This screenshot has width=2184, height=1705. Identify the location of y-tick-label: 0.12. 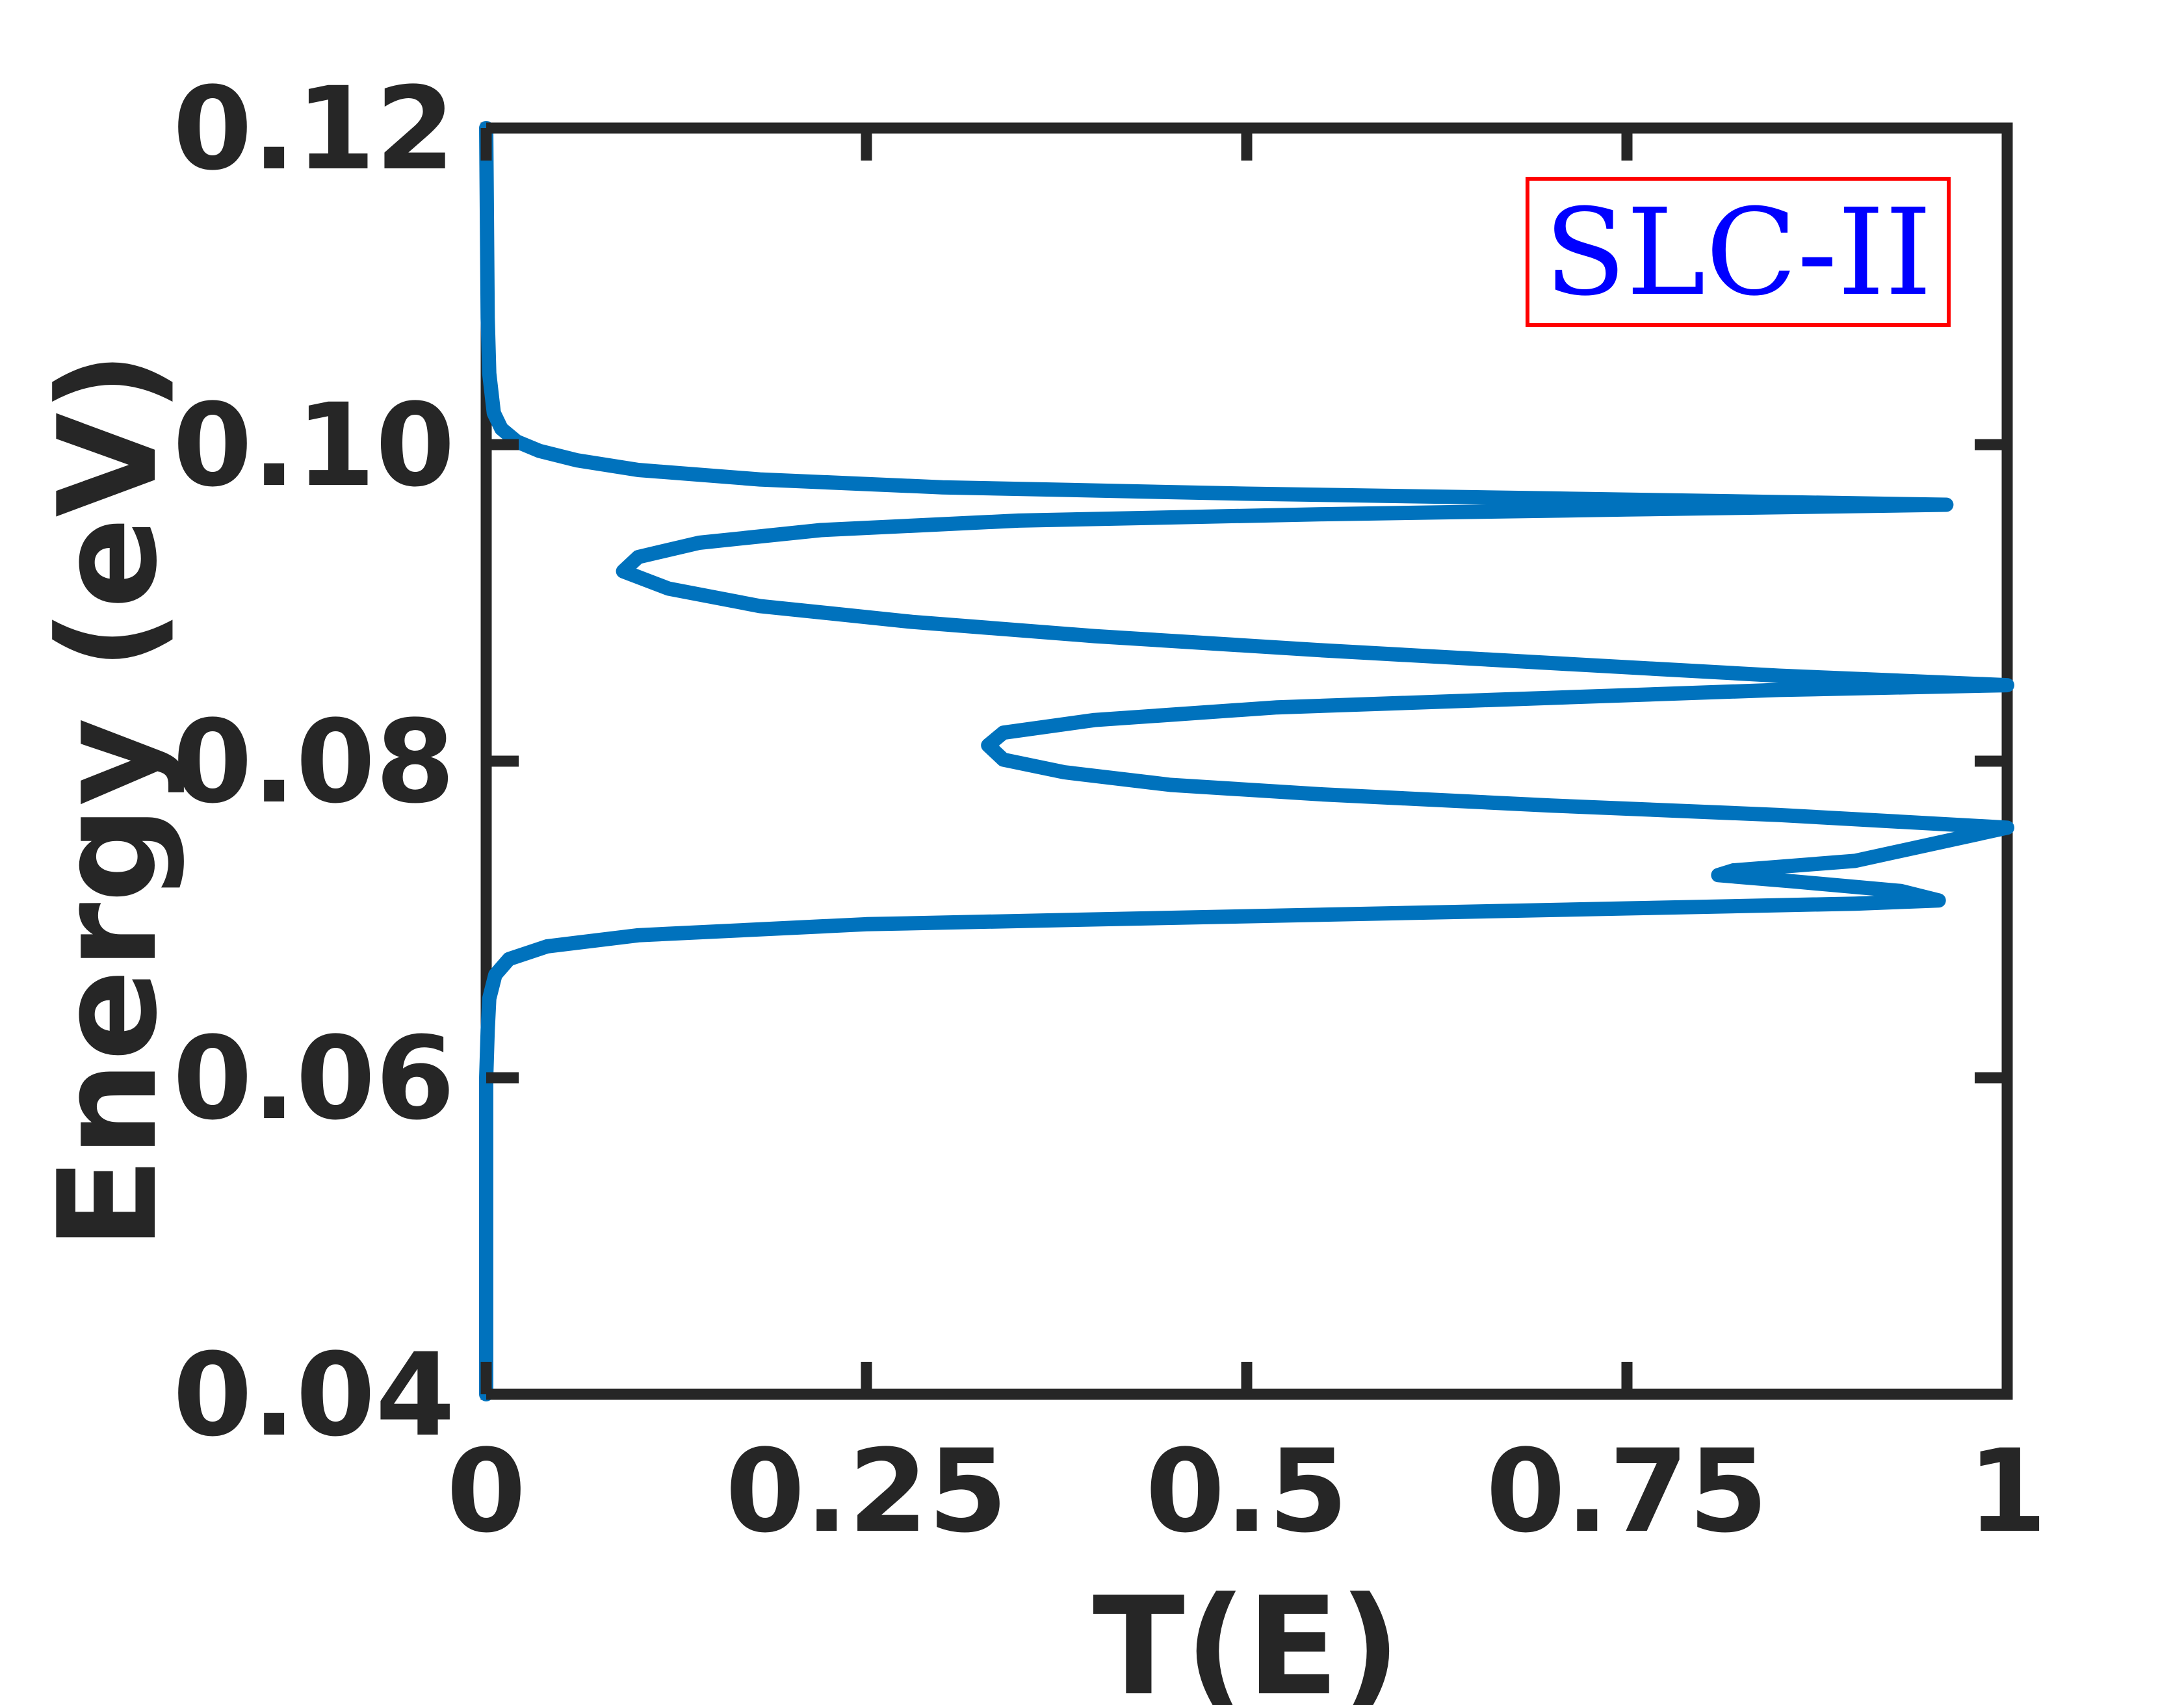
(314, 129).